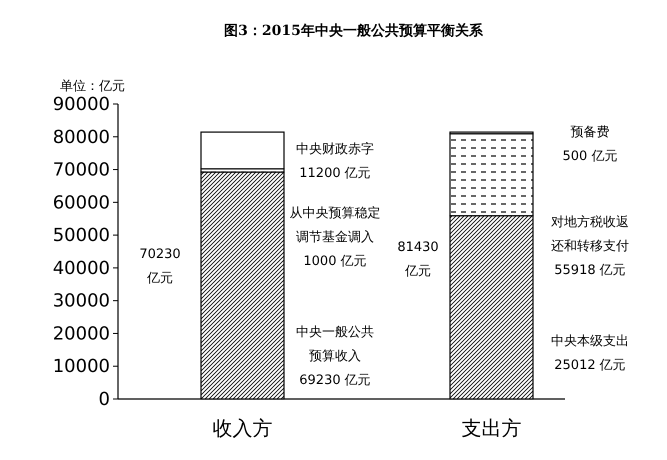  Describe the element at coordinates (81, 367) in the screenshot. I see `y-tick-label: 10000` at that location.